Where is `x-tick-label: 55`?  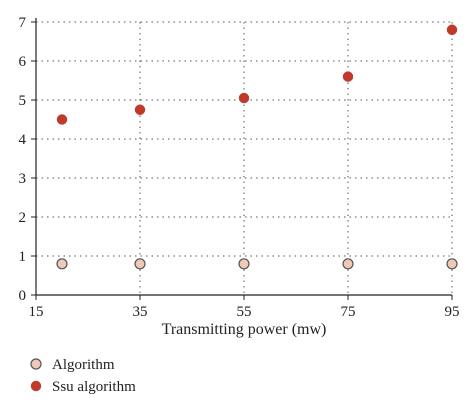 x-tick-label: 55 is located at coordinates (244, 312).